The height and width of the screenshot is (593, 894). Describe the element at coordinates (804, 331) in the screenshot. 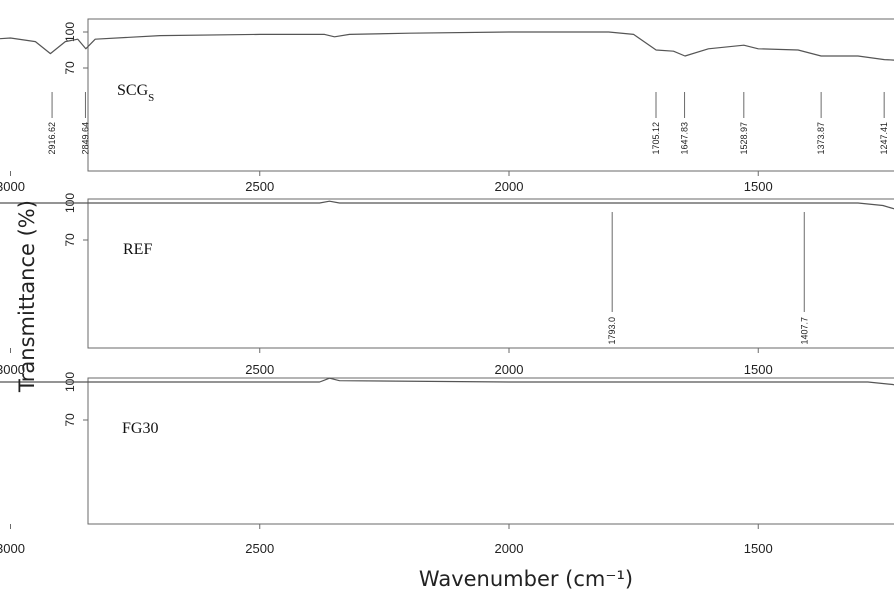

I see `peak-label: 1407.7` at that location.